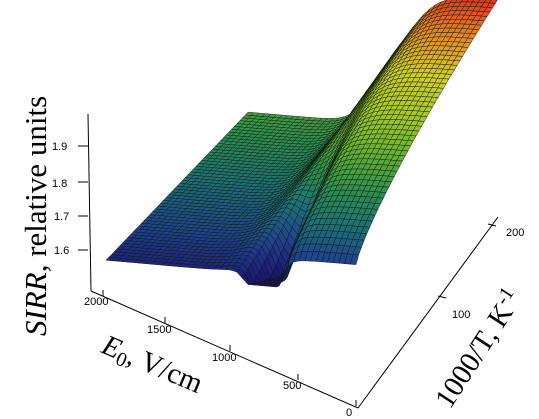 The image size is (539, 419). What do you see at coordinates (224, 349) in the screenshot?
I see `x-axis-line` at bounding box center [224, 349].